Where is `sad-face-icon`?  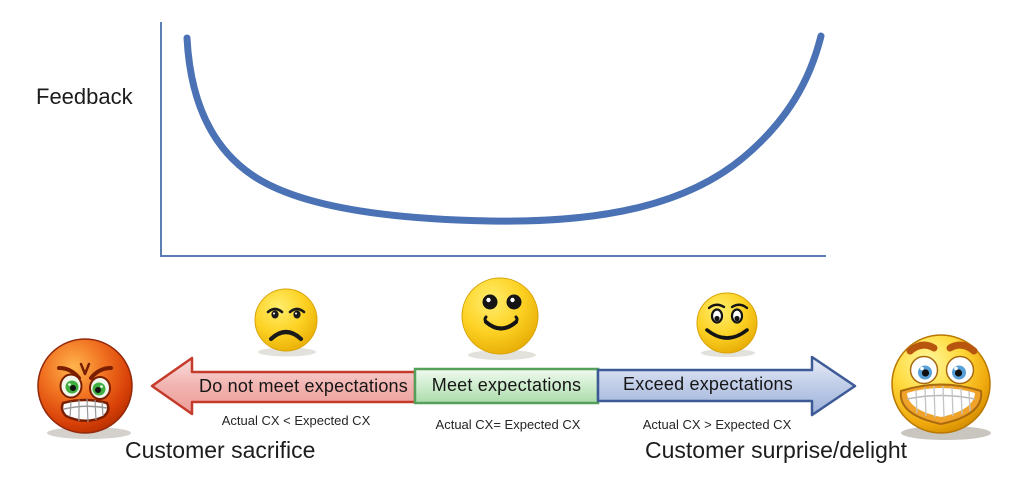
sad-face-icon is located at coordinates (286, 322).